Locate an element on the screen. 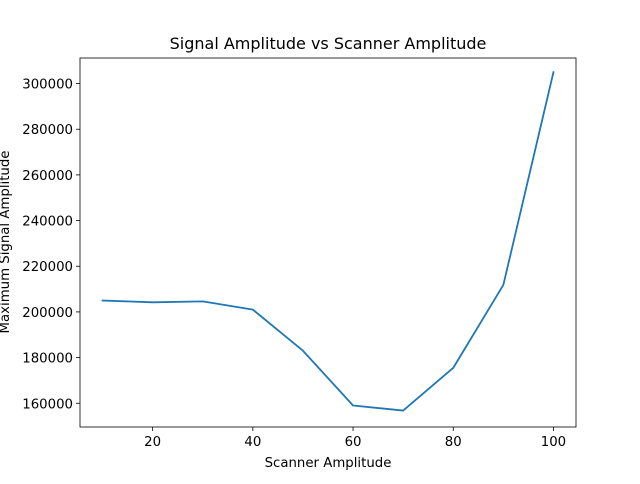 The width and height of the screenshot is (640, 484). x-tick-label: 40 is located at coordinates (252, 442).